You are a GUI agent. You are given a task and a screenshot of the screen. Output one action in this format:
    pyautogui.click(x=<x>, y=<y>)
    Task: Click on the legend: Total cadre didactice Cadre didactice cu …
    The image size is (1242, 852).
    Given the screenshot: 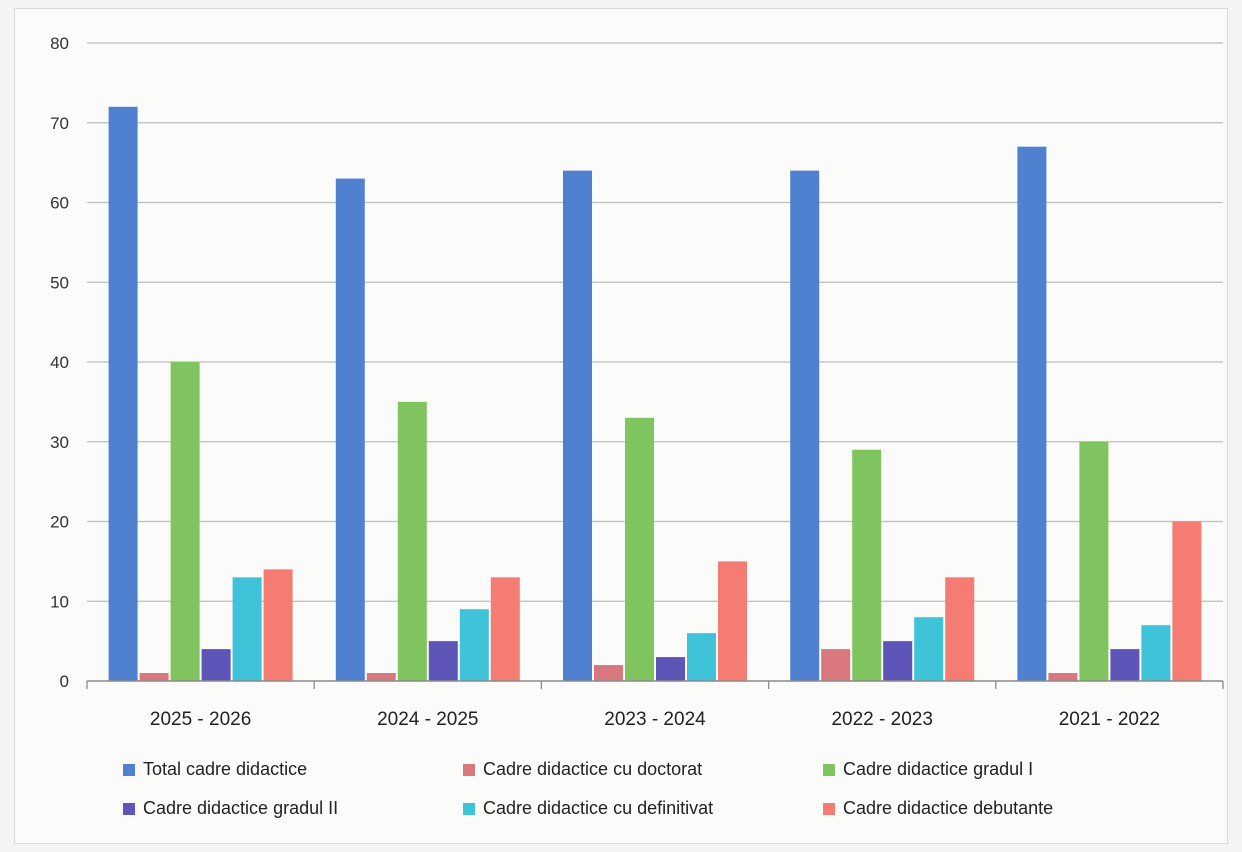 What is the action you would take?
    pyautogui.click(x=643, y=789)
    